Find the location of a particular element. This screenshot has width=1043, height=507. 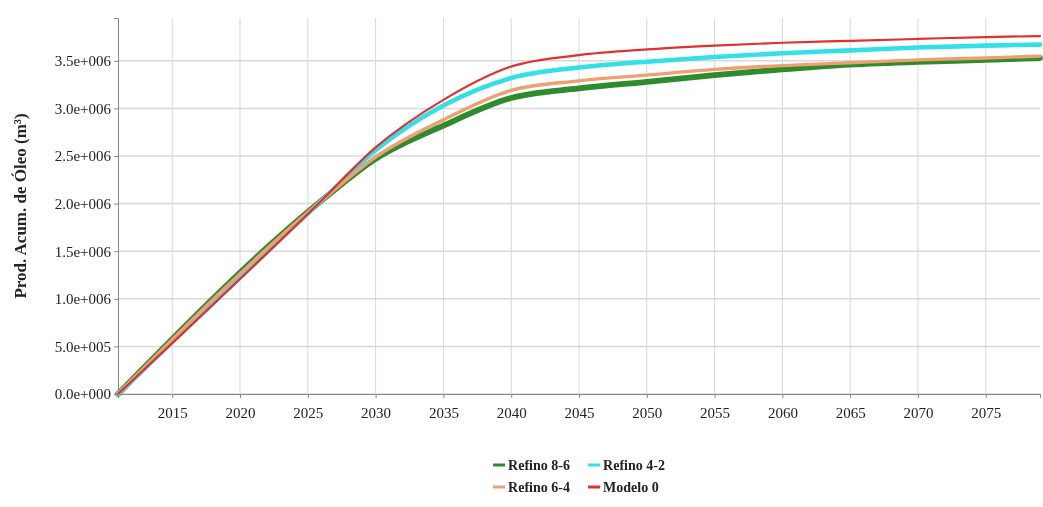

x-tick-label: 2075 is located at coordinates (986, 412).